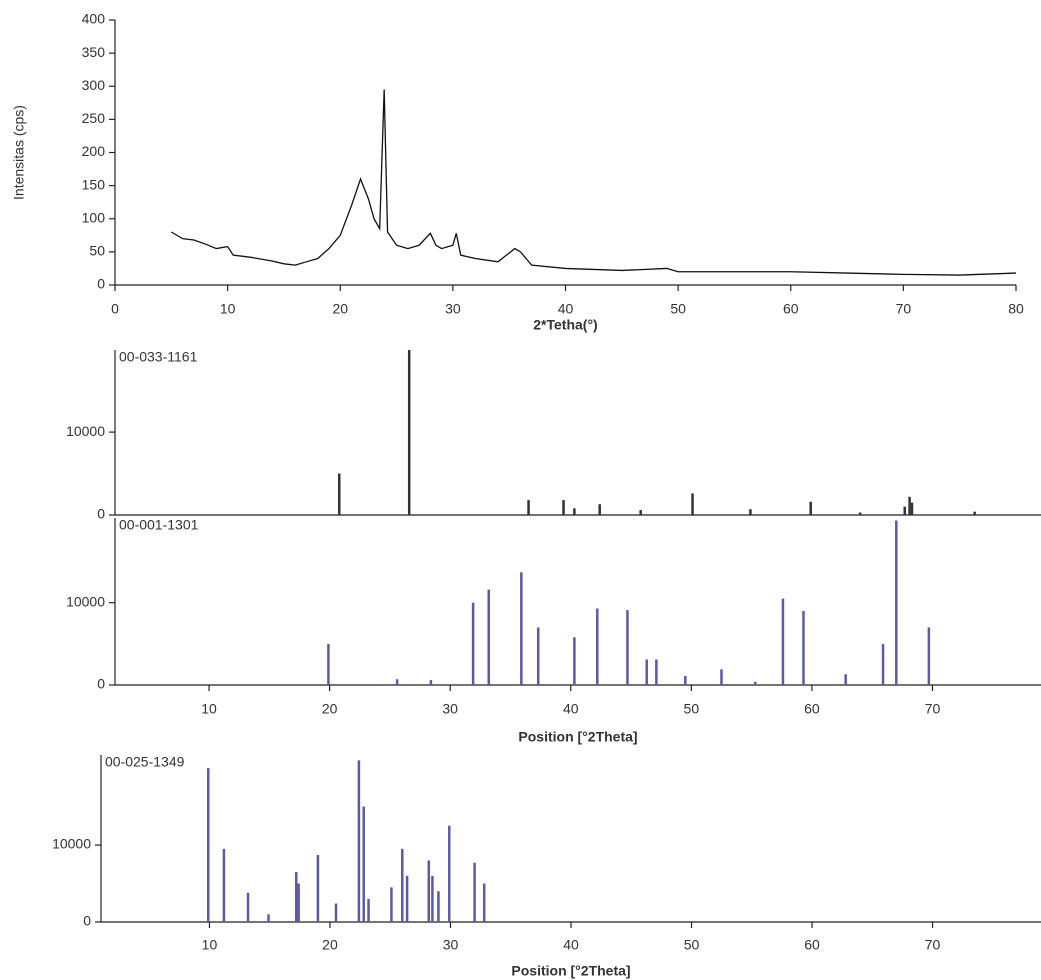 The height and width of the screenshot is (980, 1041). What do you see at coordinates (97, 251) in the screenshot?
I see `y-tick-label: 50` at bounding box center [97, 251].